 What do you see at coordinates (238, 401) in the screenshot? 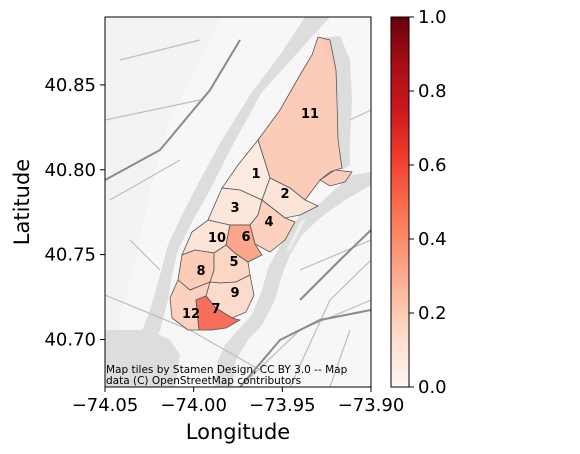
I see `x-axis: −74.05 −74.00 −73.95 −73.90` at bounding box center [238, 401].